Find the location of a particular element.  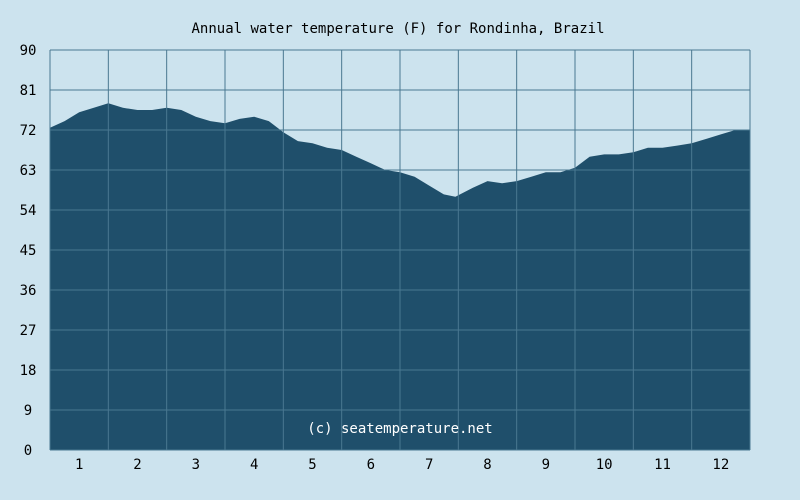

x-tick-label: 1 is located at coordinates (79, 465).